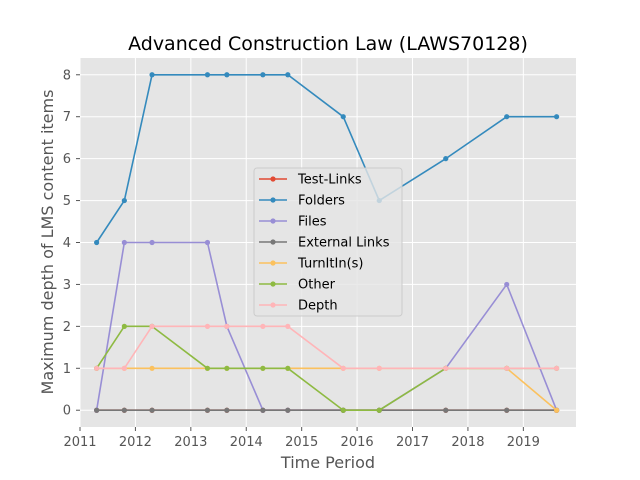 The image size is (640, 480). Describe the element at coordinates (47, 242) in the screenshot. I see `y-axis-label: Maximum depth of LMS content items` at that location.